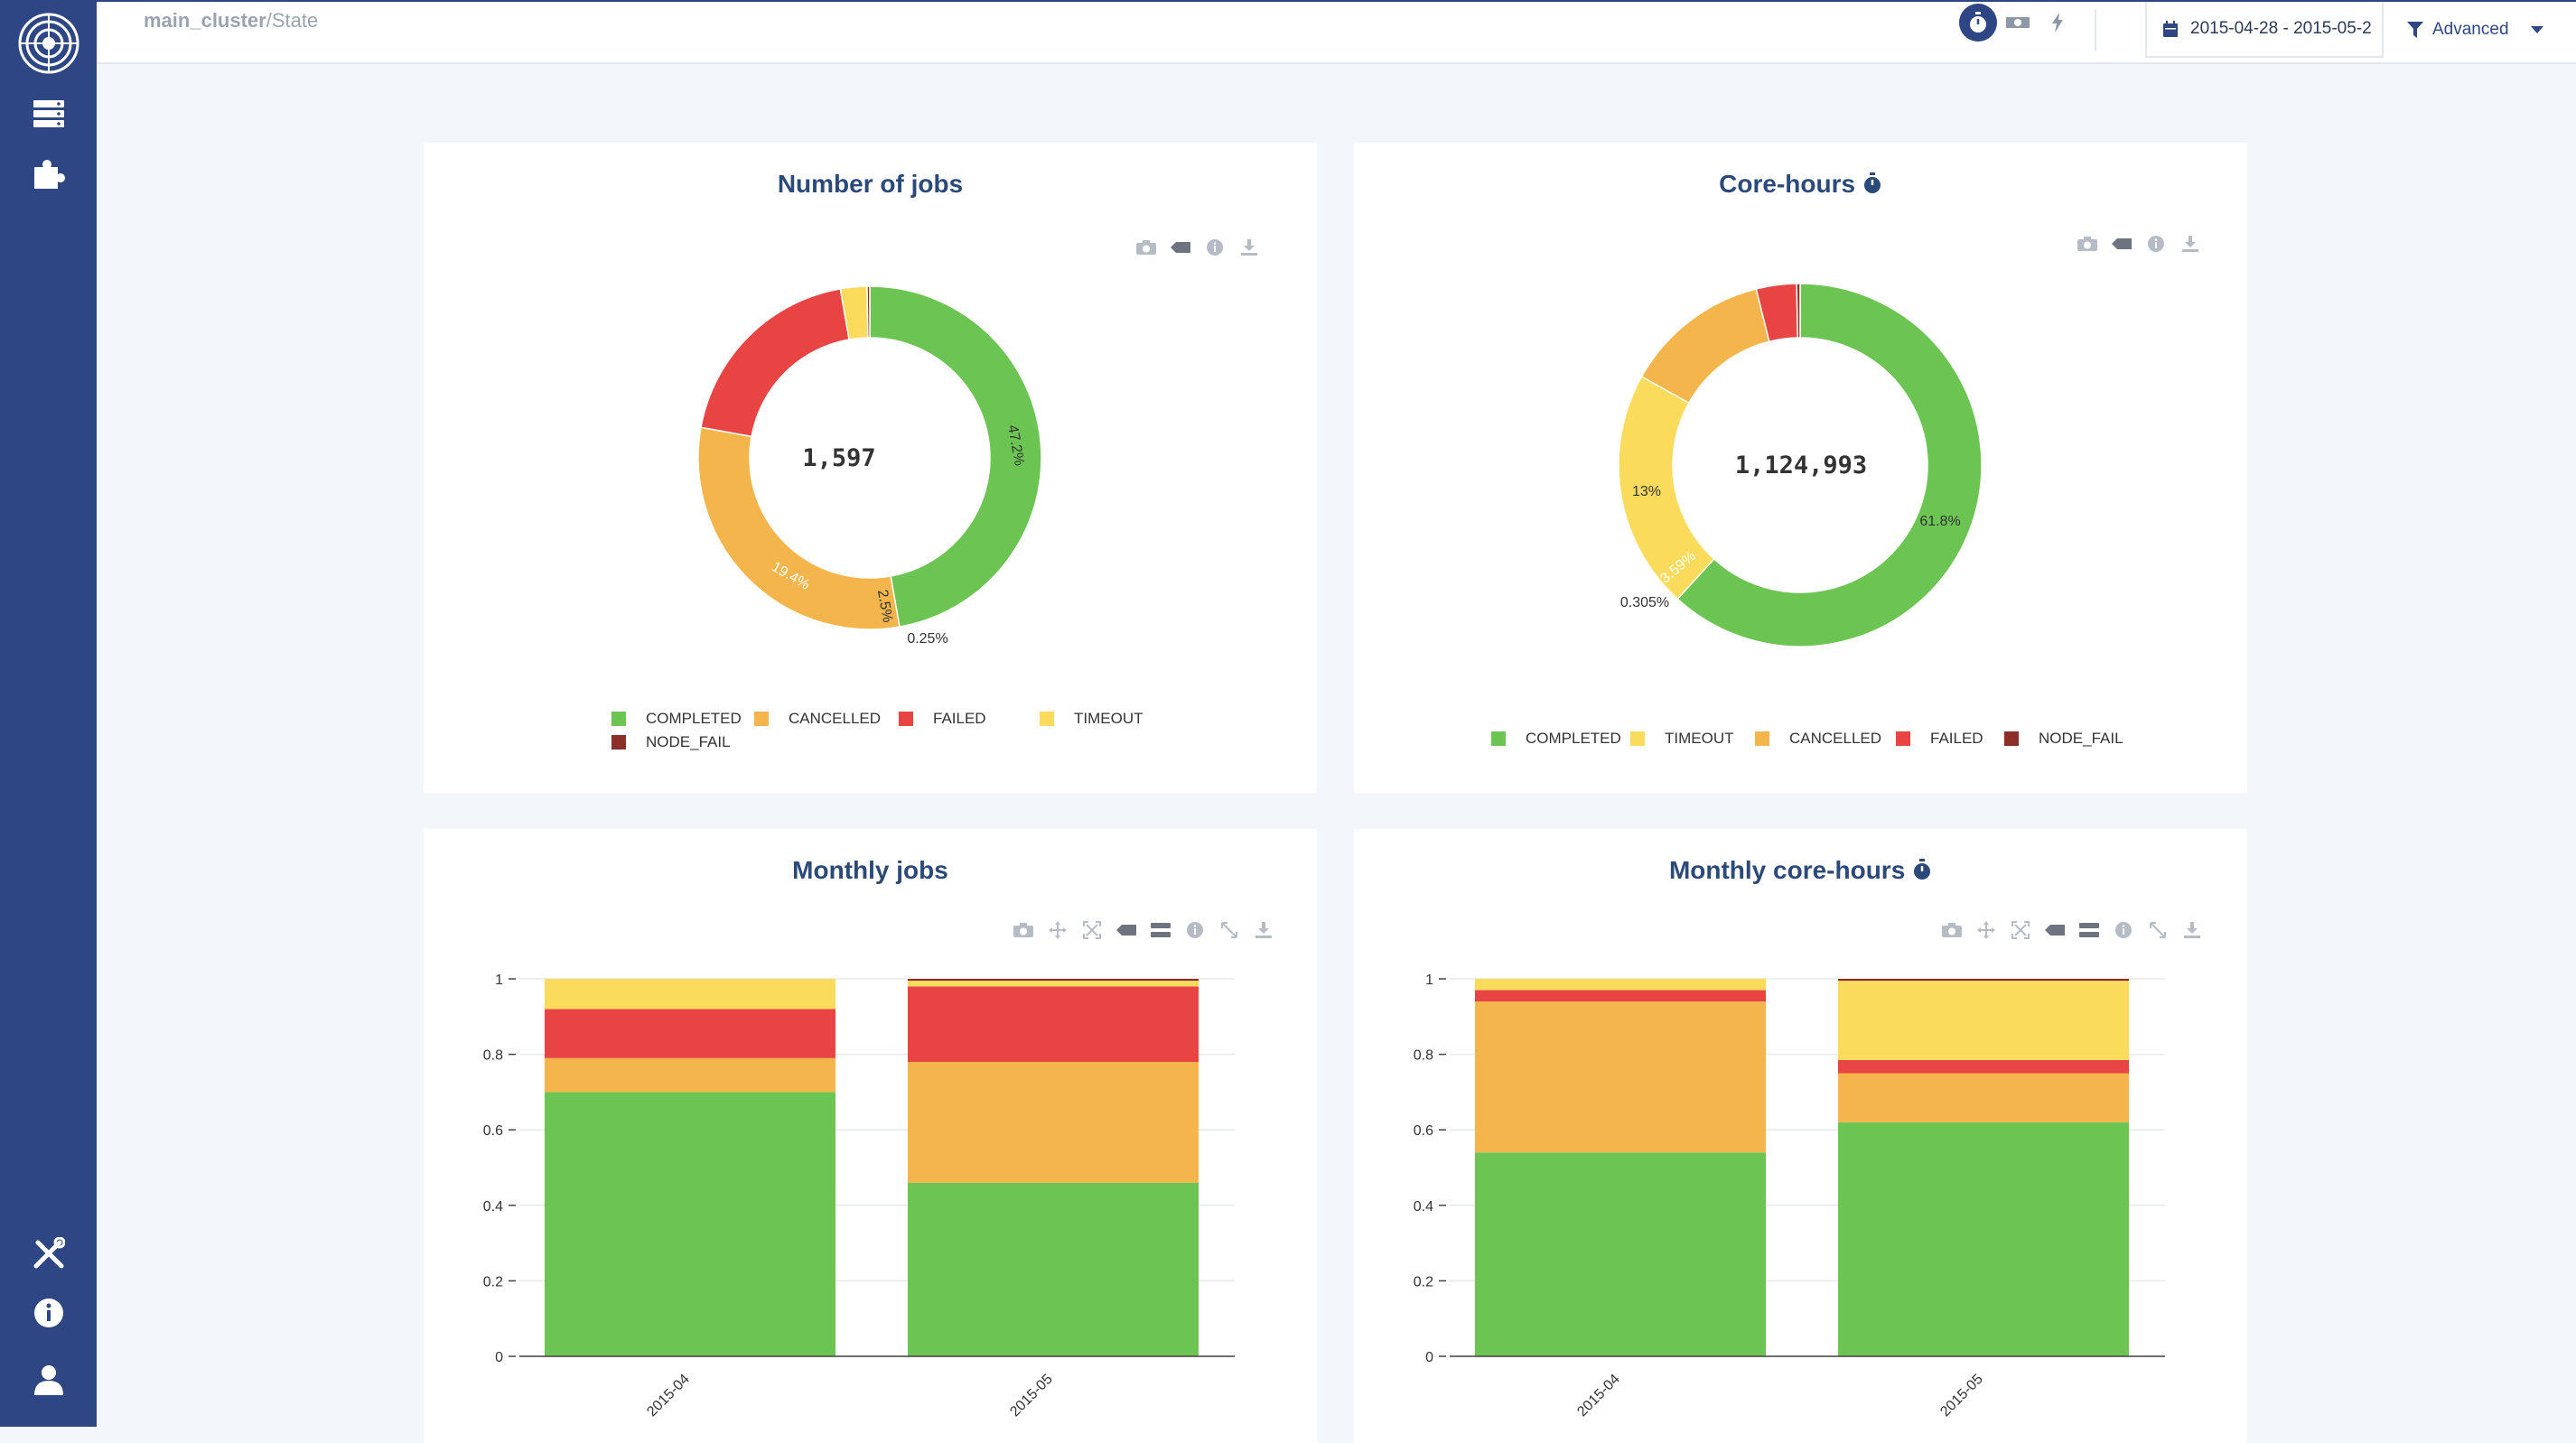  I want to click on slice-label: 2.5%, so click(884, 606).